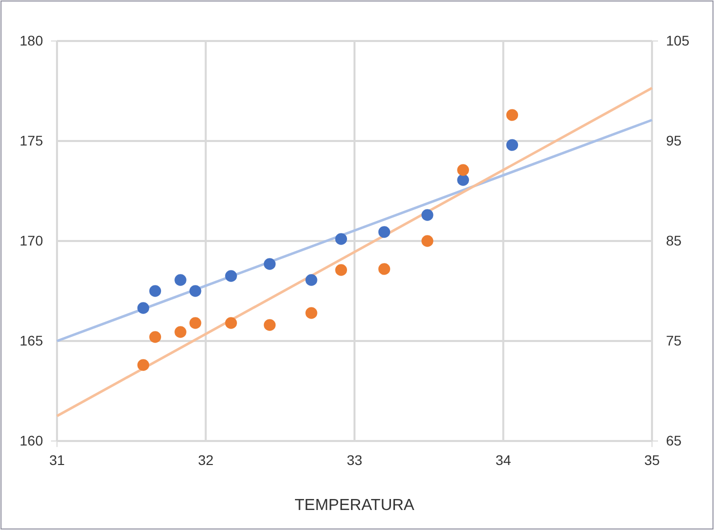  What do you see at coordinates (674, 240) in the screenshot?
I see `y2-tick-label: 85` at bounding box center [674, 240].